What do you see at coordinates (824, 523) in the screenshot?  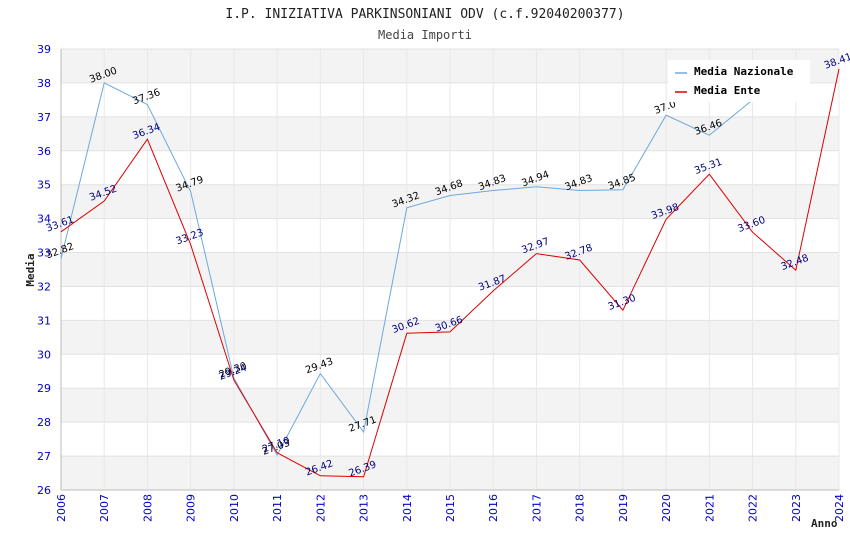 I see `x-axis-label: Anno` at bounding box center [824, 523].